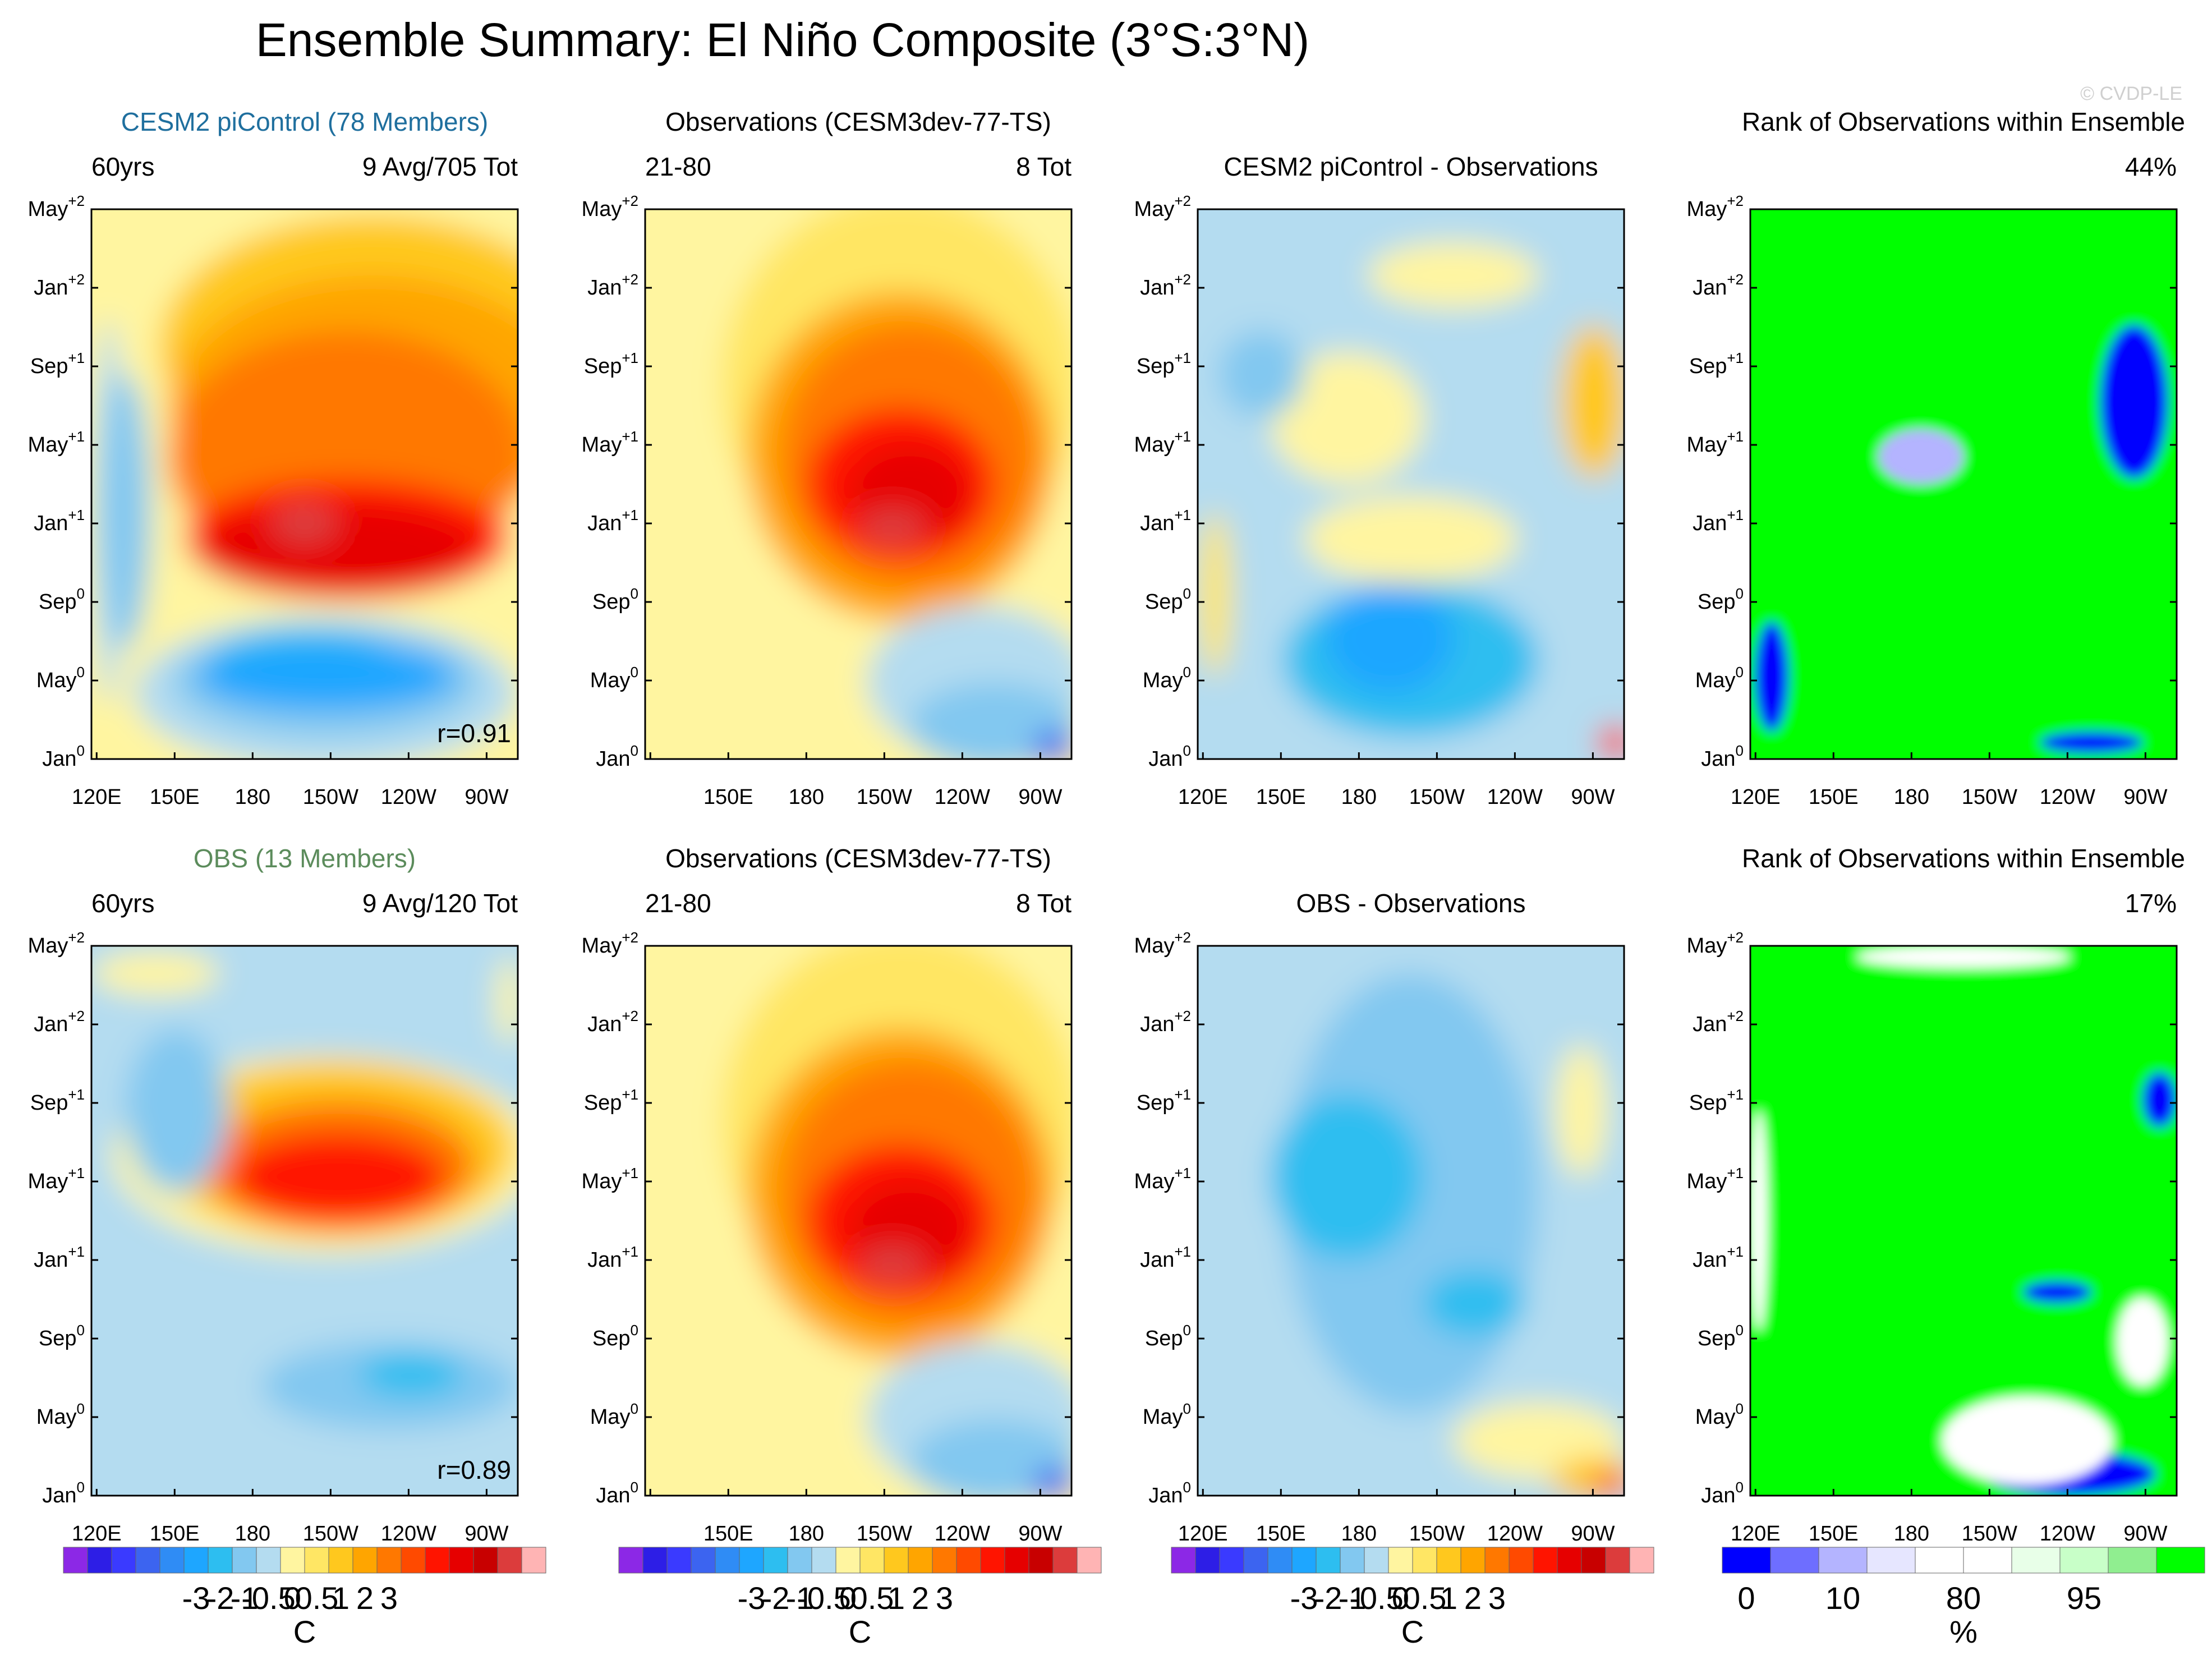  What do you see at coordinates (56, 1179) in the screenshot?
I see `y-tick-label: May+1` at bounding box center [56, 1179].